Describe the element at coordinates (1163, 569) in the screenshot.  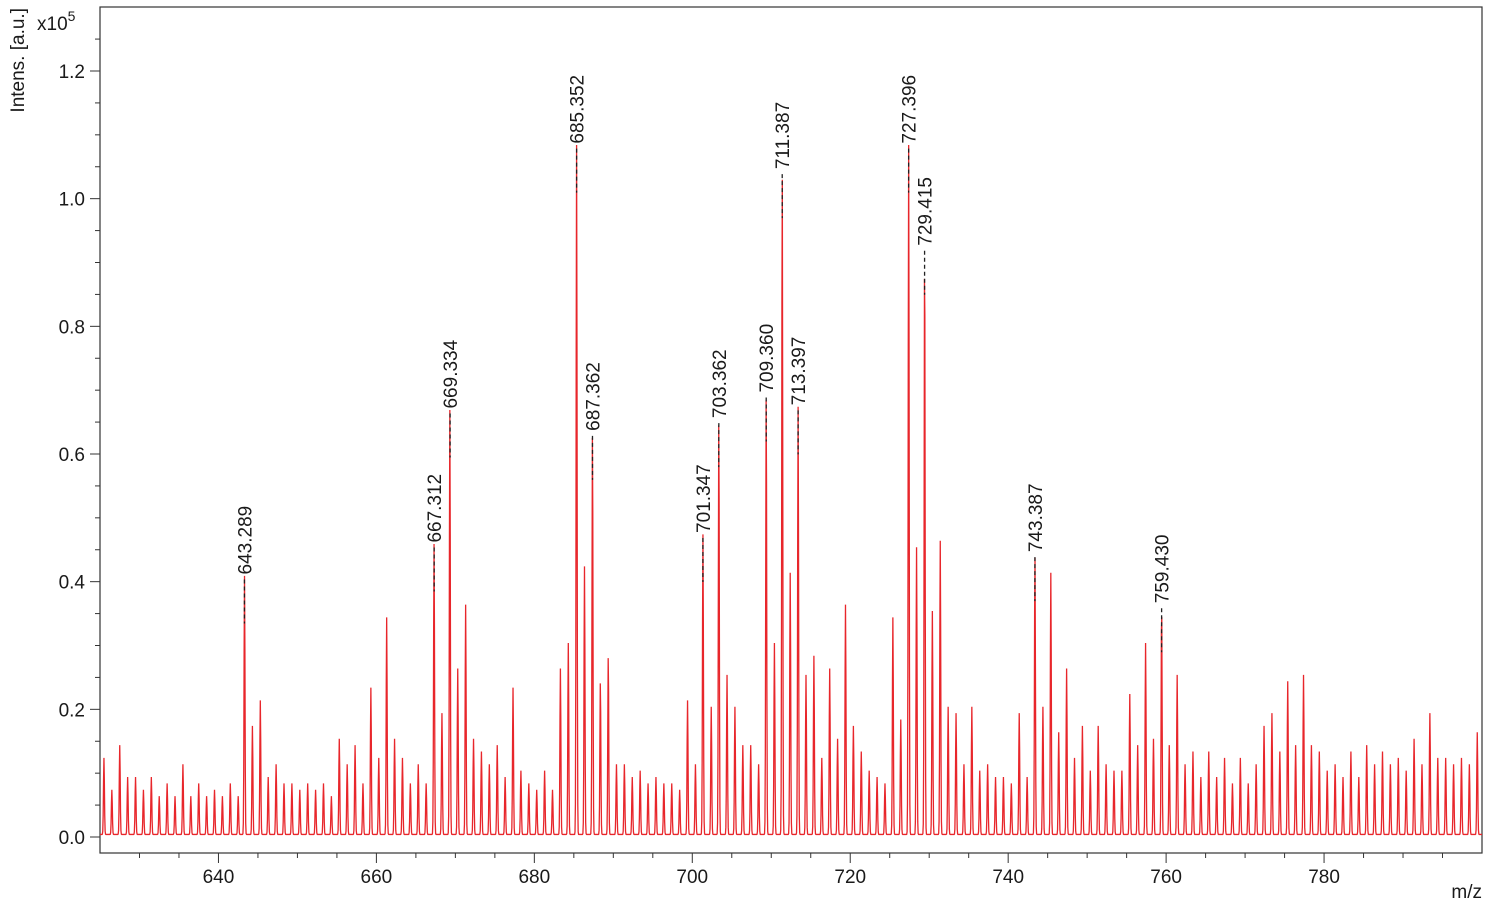
I see `peak-label: 759.430` at that location.